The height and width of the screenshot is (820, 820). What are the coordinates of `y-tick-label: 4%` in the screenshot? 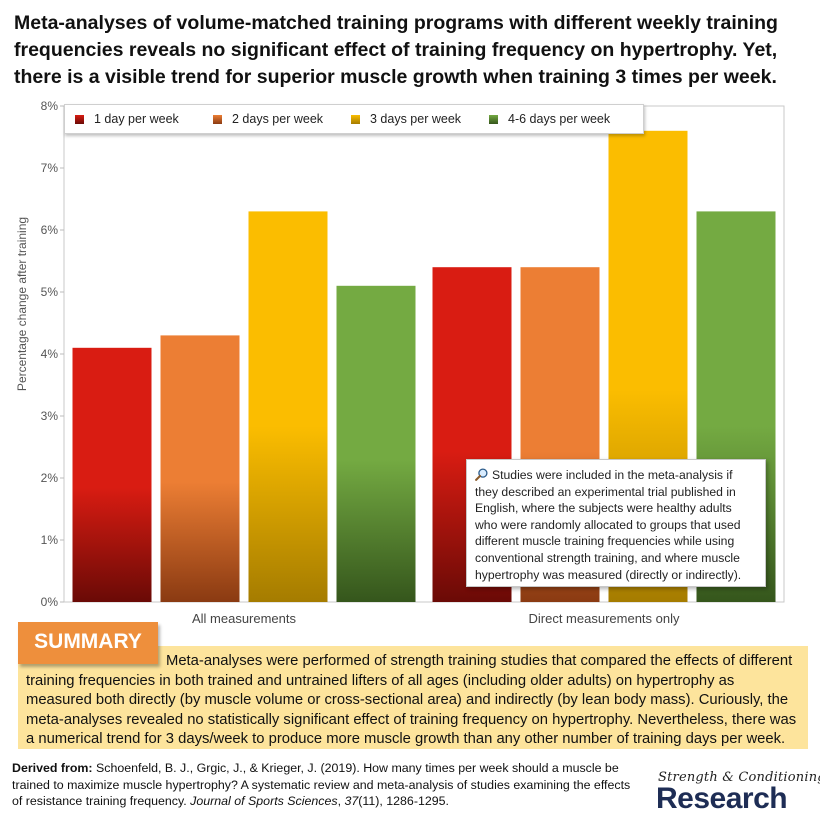 It's located at (50, 354).